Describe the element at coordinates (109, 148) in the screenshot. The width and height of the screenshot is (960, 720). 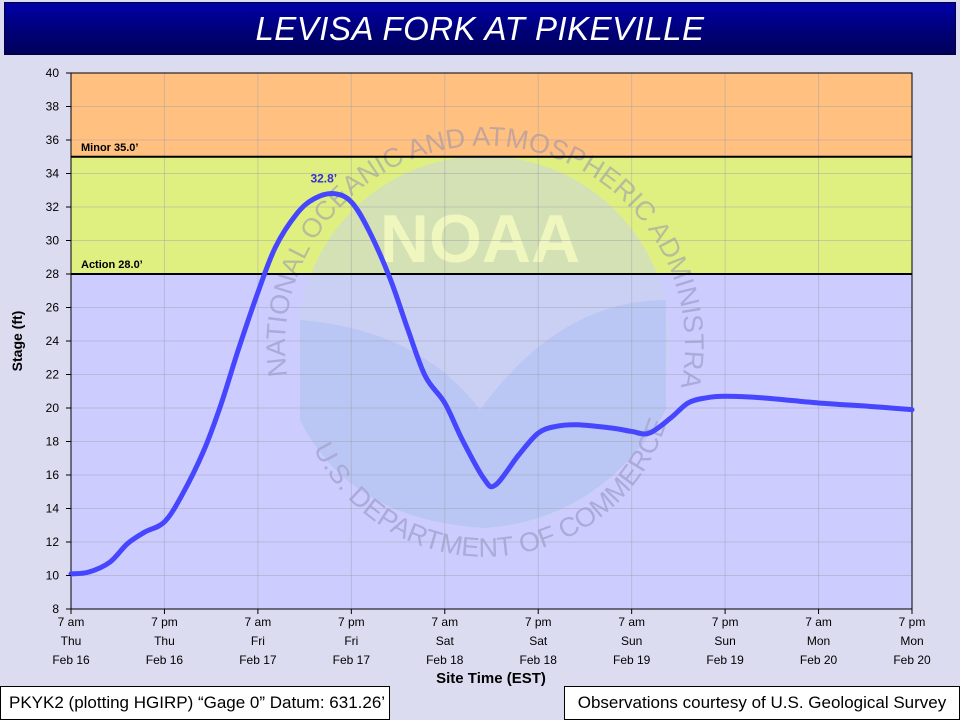
I see `threshold-label-minor: Minor 35.0’` at that location.